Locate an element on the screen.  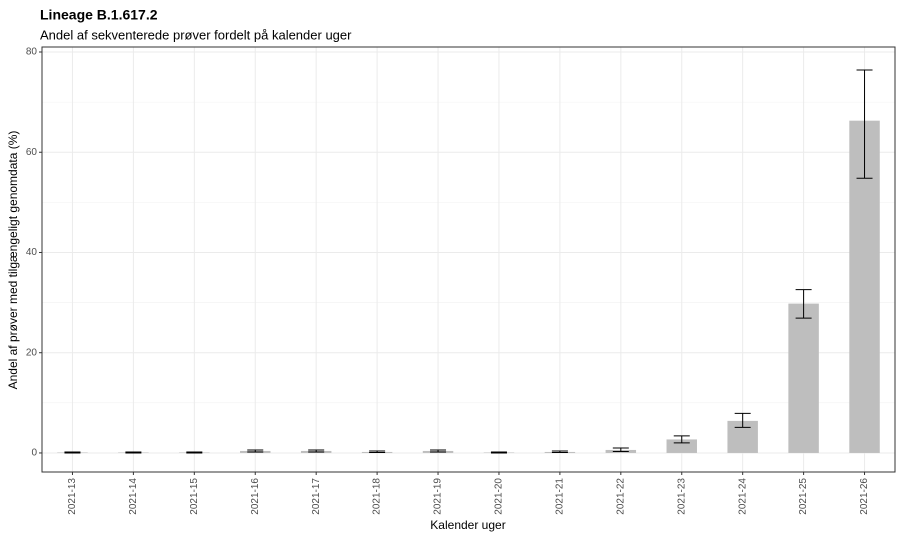
x-tick-label: 2021-14 is located at coordinates (133, 496).